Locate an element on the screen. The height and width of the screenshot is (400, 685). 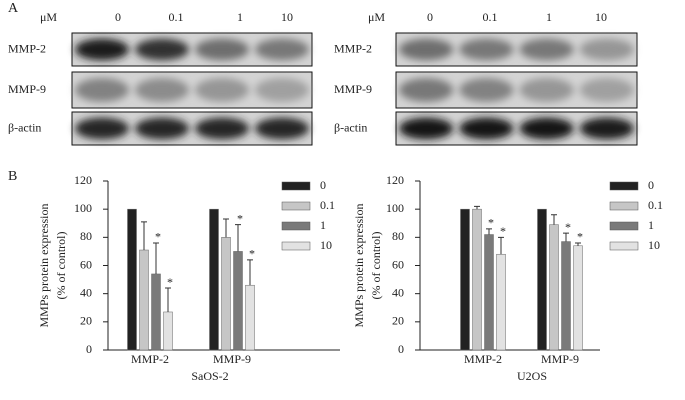
x-axis-label: U2OS is located at coordinates (532, 376).